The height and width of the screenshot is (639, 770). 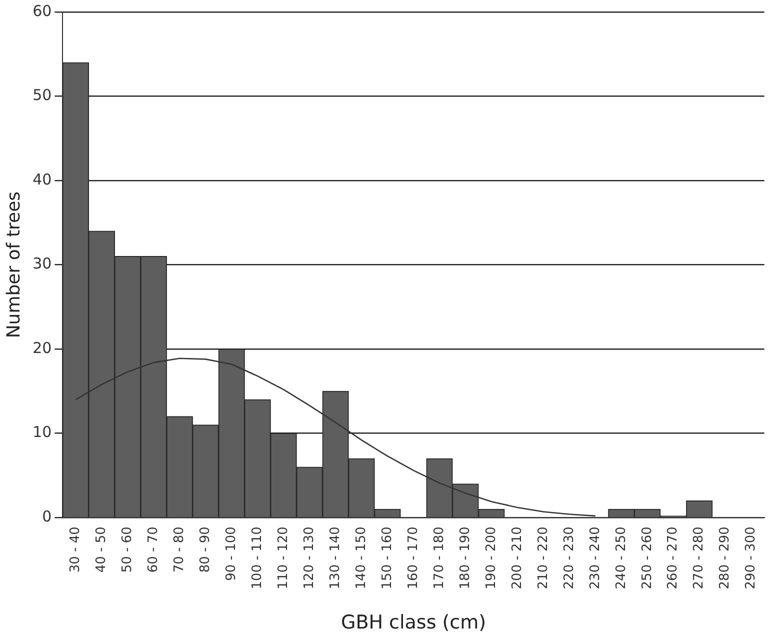 What do you see at coordinates (543, 558) in the screenshot?
I see `x-tick-label: 210 - 220` at bounding box center [543, 558].